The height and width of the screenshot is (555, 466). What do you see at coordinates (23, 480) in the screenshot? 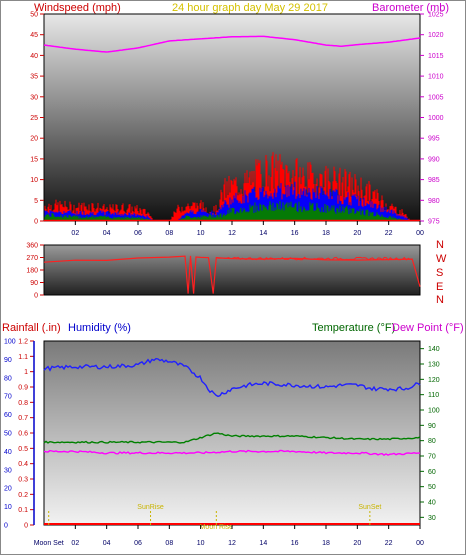
I see `rain-tick-label: 0.3` at bounding box center [23, 480].